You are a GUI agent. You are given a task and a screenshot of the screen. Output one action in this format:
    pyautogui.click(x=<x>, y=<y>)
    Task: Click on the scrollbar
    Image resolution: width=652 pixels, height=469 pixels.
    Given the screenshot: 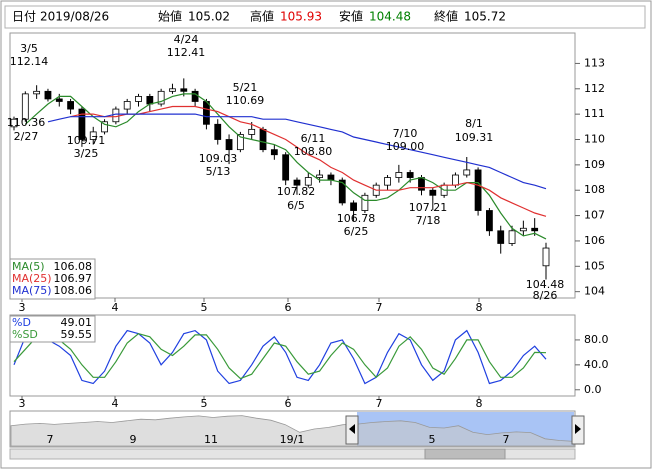 What is the action you would take?
    pyautogui.click(x=292, y=454)
    